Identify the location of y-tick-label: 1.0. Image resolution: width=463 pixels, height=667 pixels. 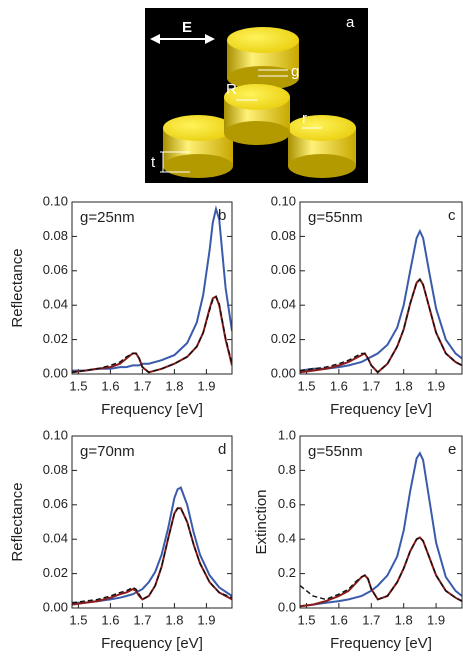
(287, 434).